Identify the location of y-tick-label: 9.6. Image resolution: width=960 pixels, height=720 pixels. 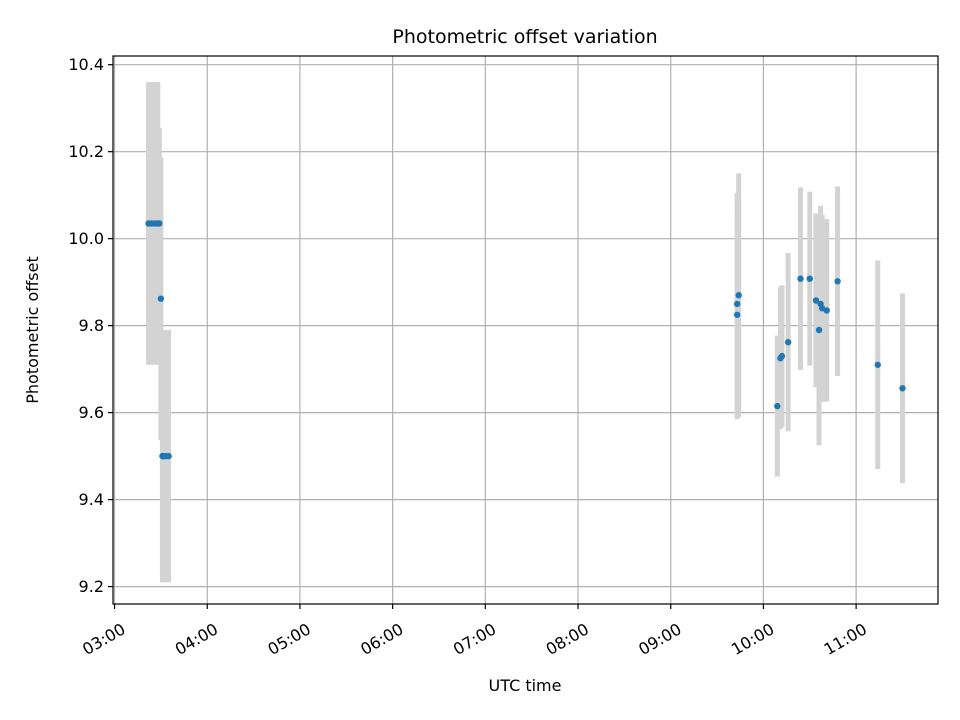
(91, 412).